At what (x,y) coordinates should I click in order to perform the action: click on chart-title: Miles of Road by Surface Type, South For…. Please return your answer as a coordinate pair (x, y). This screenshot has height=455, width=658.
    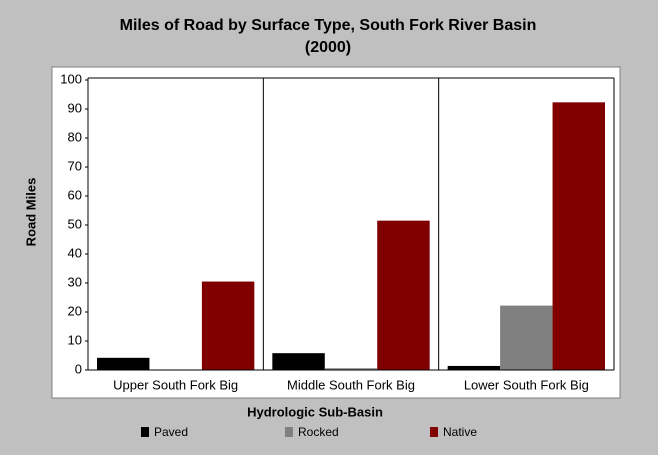
    Looking at the image, I should click on (328, 25).